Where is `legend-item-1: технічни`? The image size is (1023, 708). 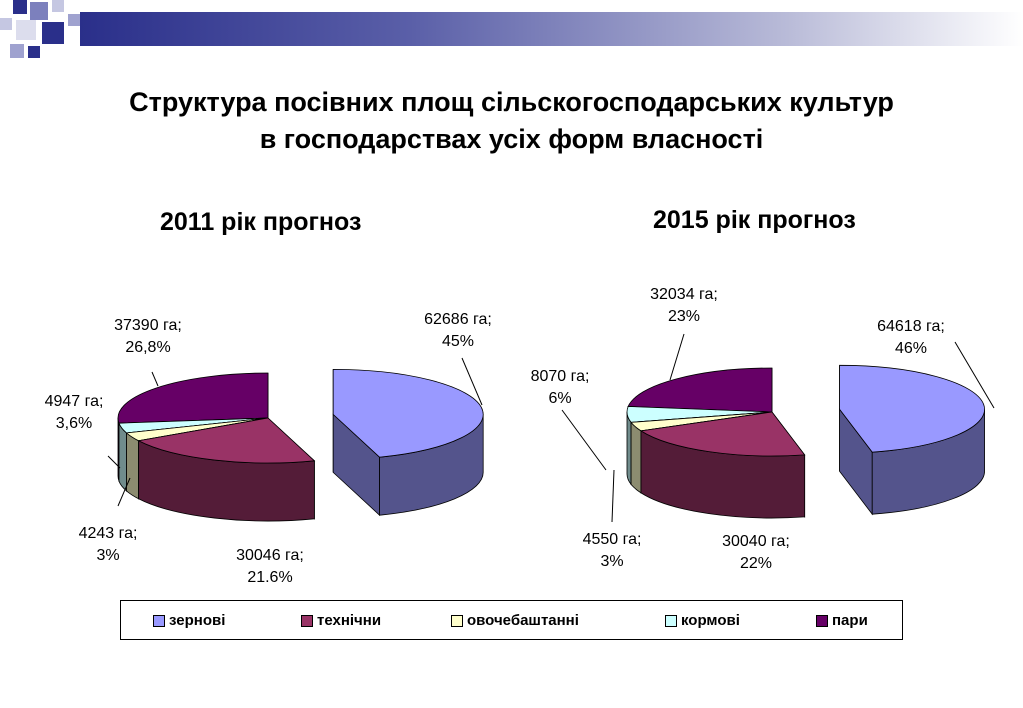 legend-item-1: технічни is located at coordinates (341, 620).